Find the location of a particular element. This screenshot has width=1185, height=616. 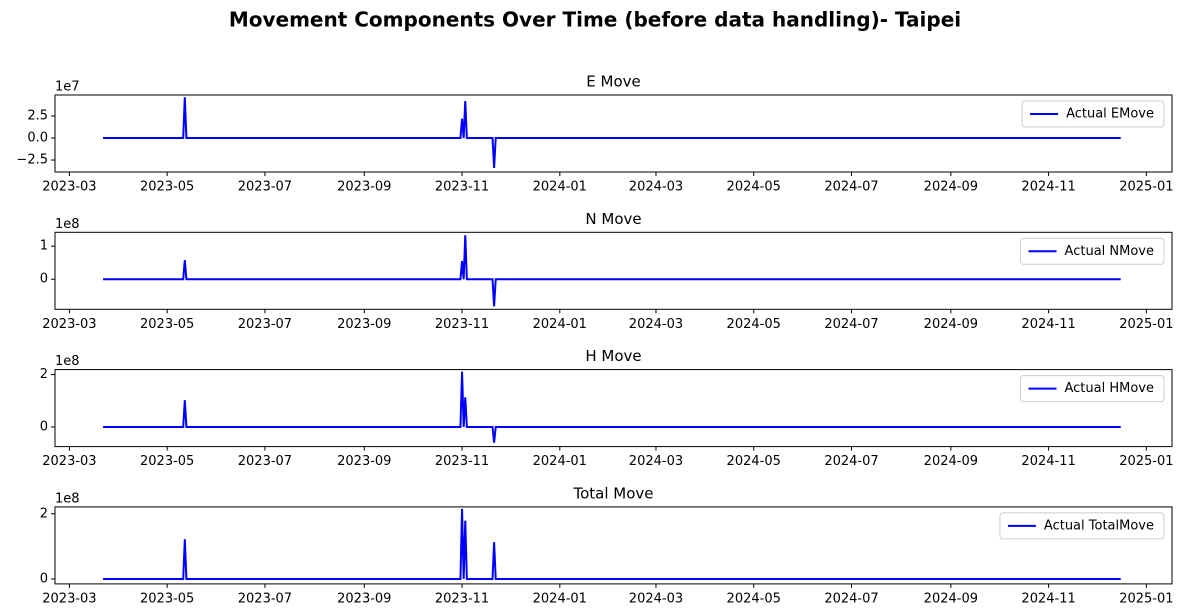

y-tick-label: −2.5 is located at coordinates (32, 160).